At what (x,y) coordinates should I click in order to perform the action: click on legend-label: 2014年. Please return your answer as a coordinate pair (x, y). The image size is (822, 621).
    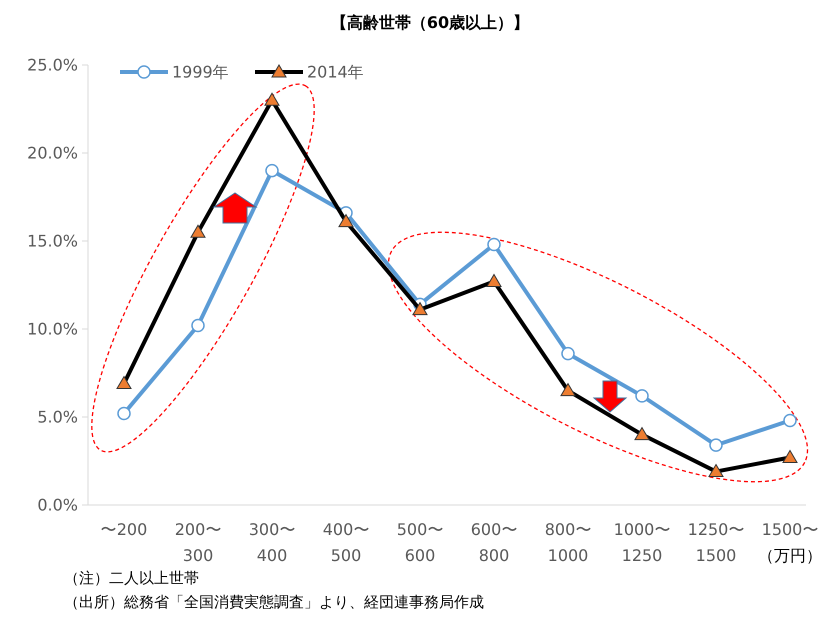
    Looking at the image, I should click on (335, 72).